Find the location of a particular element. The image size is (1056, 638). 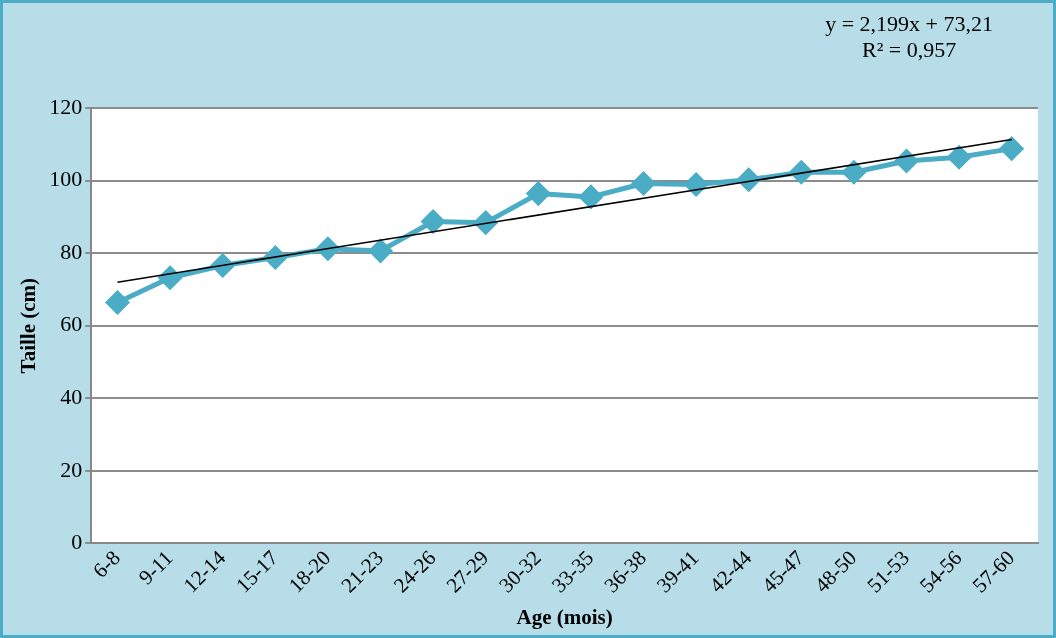

y-tick-label: 60 is located at coordinates (71, 324).